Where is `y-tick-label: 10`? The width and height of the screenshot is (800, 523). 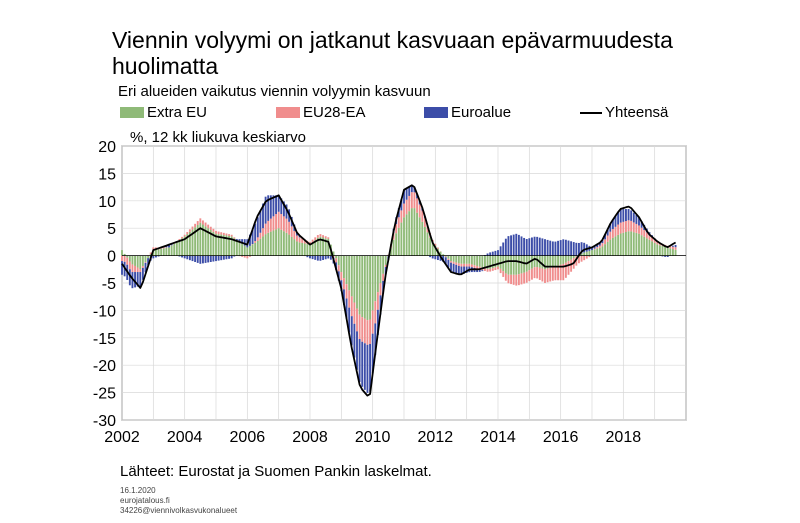 y-tick-label: 10 is located at coordinates (107, 202).